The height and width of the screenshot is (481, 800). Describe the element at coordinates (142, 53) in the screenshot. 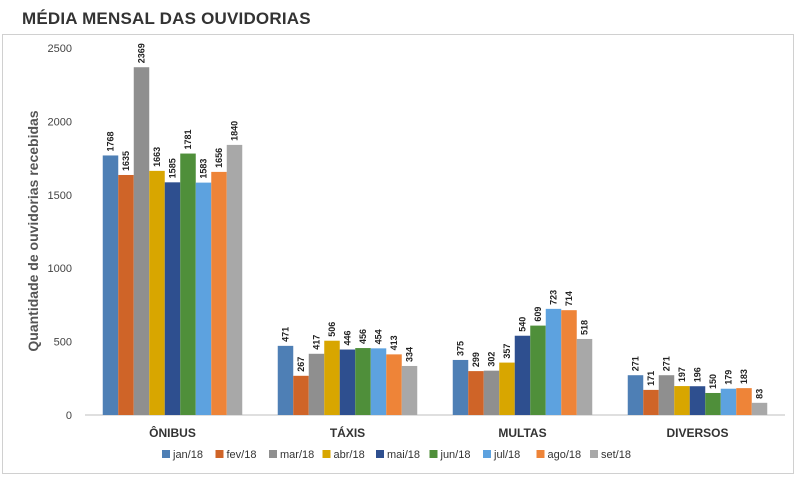

I see `data-label: 2369` at that location.